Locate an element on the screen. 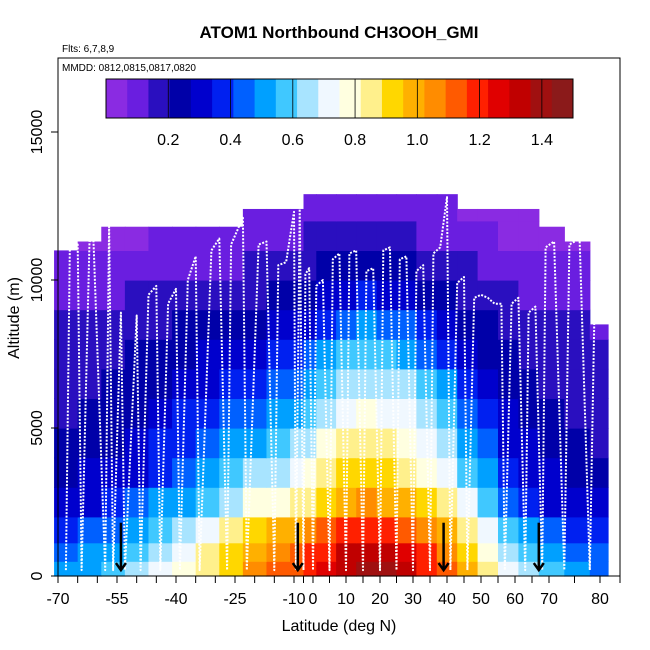 The image size is (650, 650). x-tick-label: -40 is located at coordinates (175, 599).